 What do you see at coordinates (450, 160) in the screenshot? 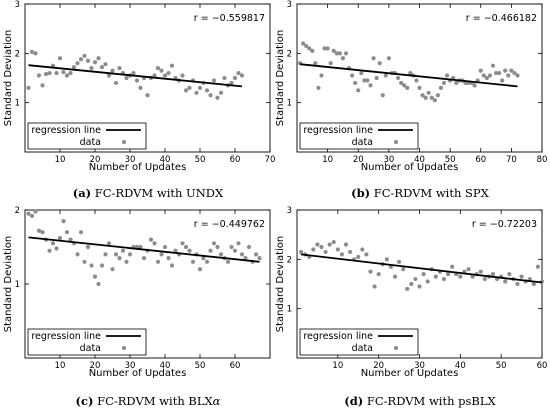
I see `x-tick-label-b: 50` at bounding box center [450, 160].